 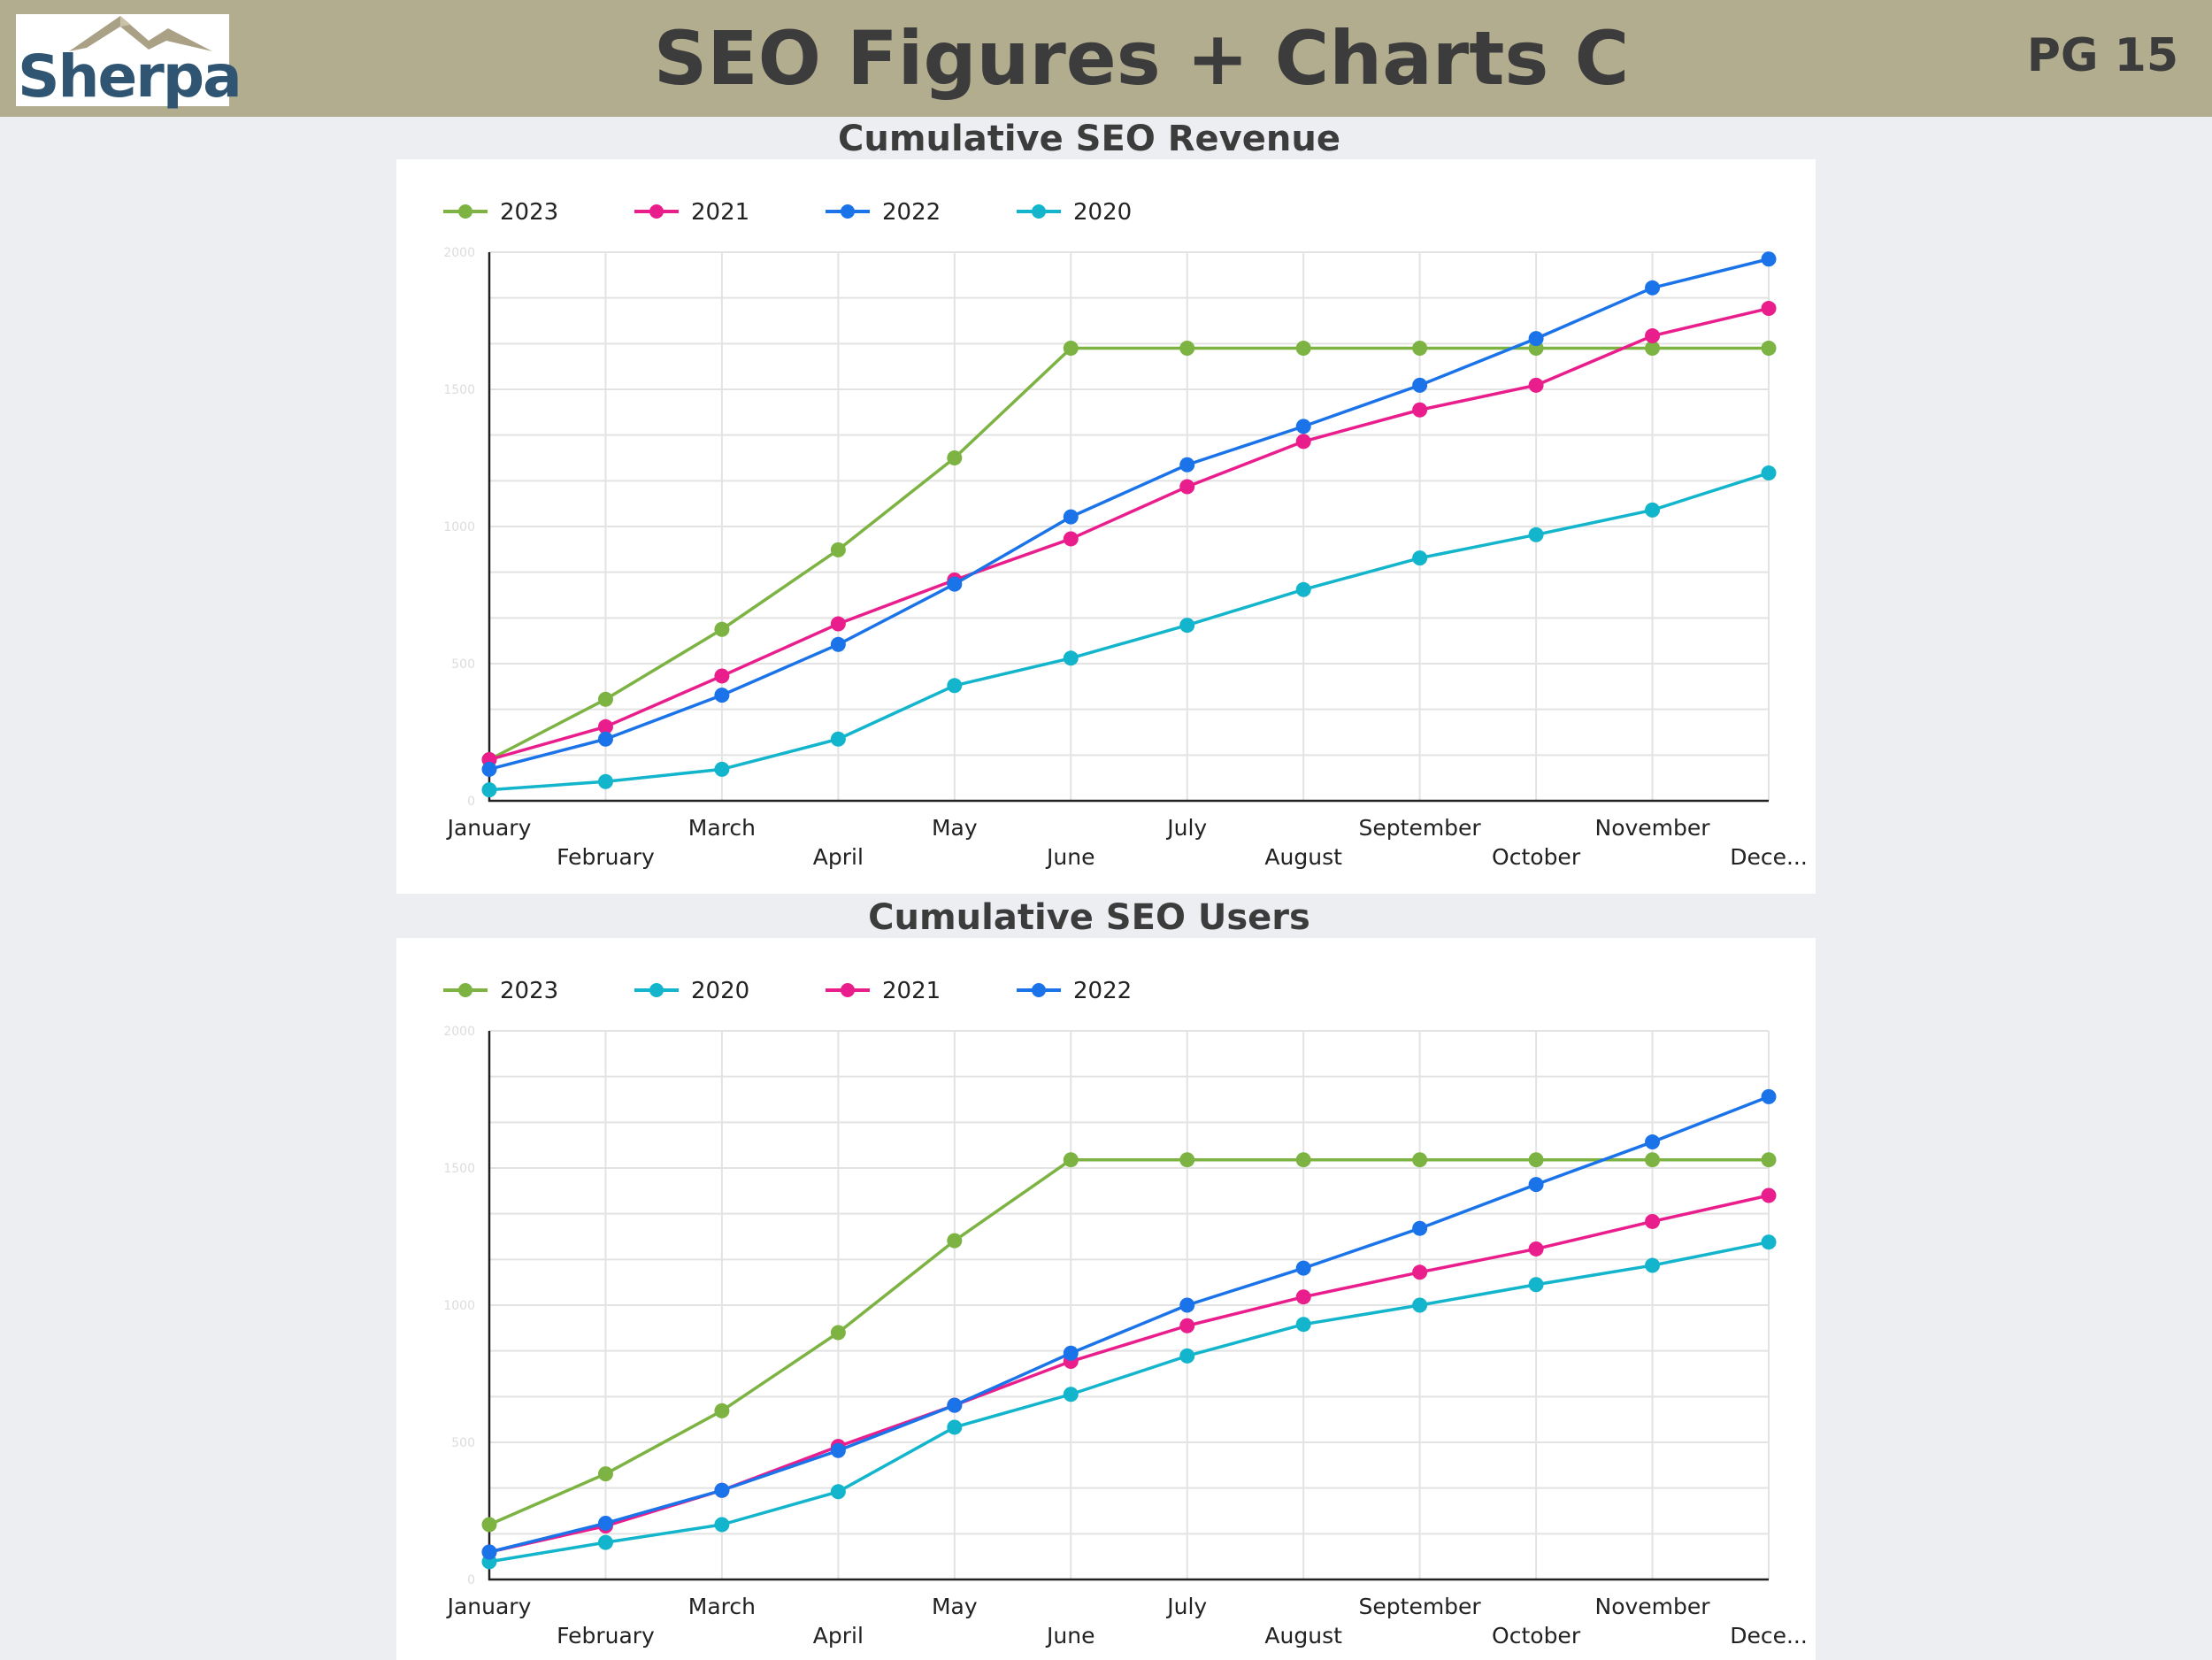 What do you see at coordinates (463, 664) in the screenshot?
I see `y-tick-label: 500` at bounding box center [463, 664].